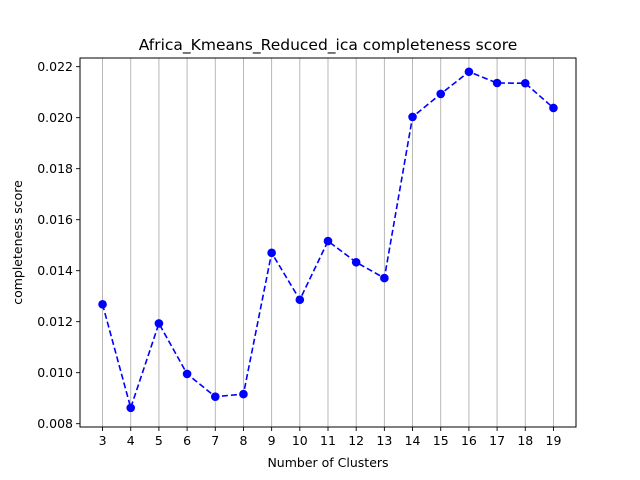 This screenshot has height=480, width=640. Describe the element at coordinates (384, 440) in the screenshot. I see `x-tick-label: 13` at that location.